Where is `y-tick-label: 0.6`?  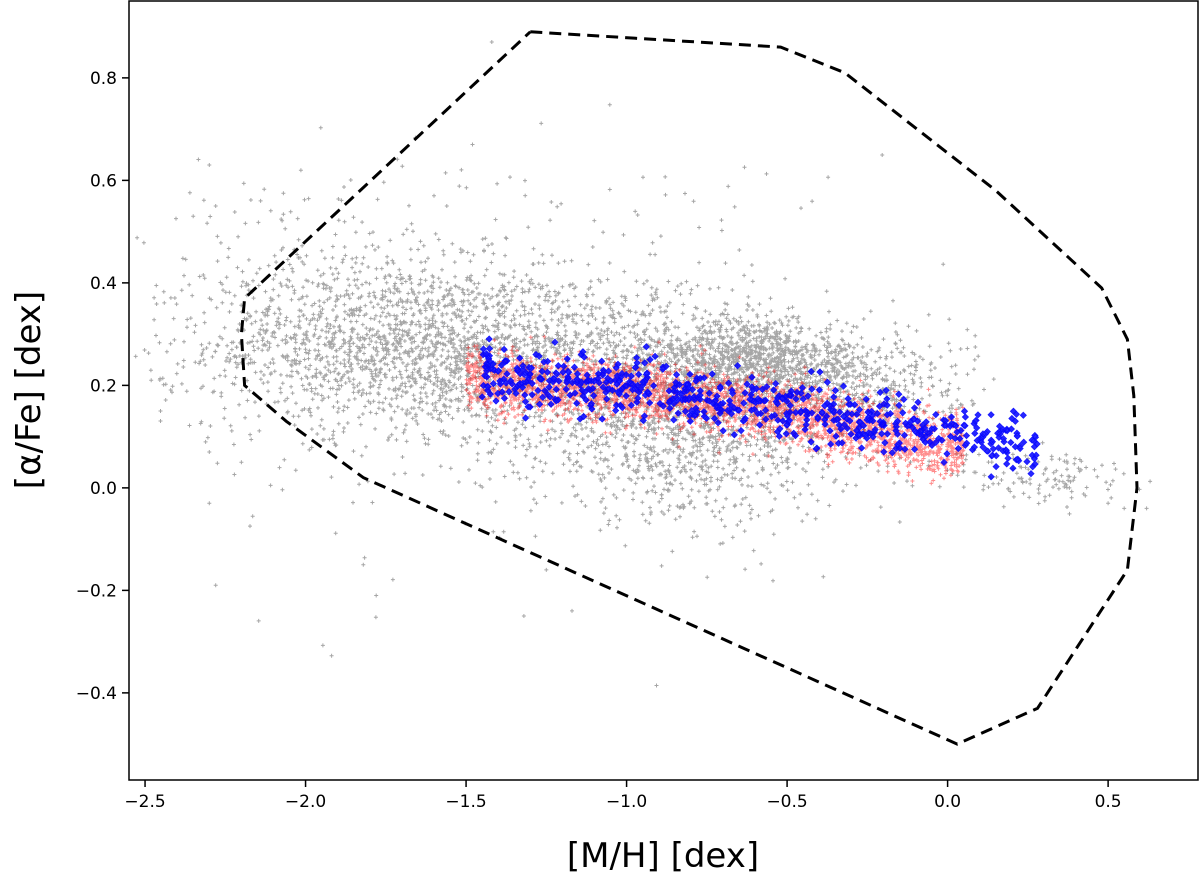 y-tick-label: 0.6 is located at coordinates (103, 181).